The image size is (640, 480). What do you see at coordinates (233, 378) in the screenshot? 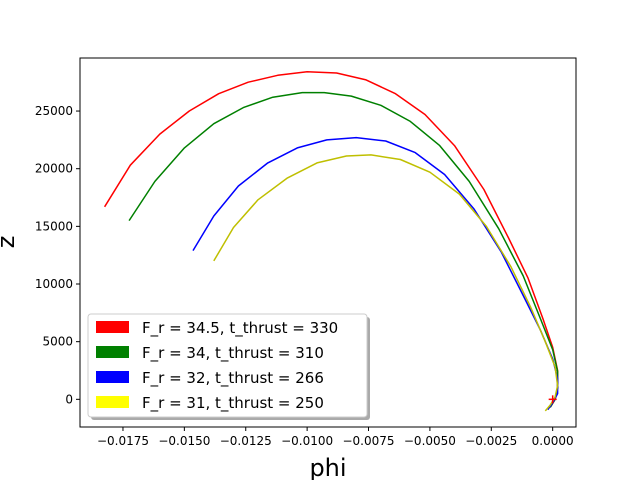
I see `legend-label: F_r = 32, t_thrust = 266` at bounding box center [233, 378].